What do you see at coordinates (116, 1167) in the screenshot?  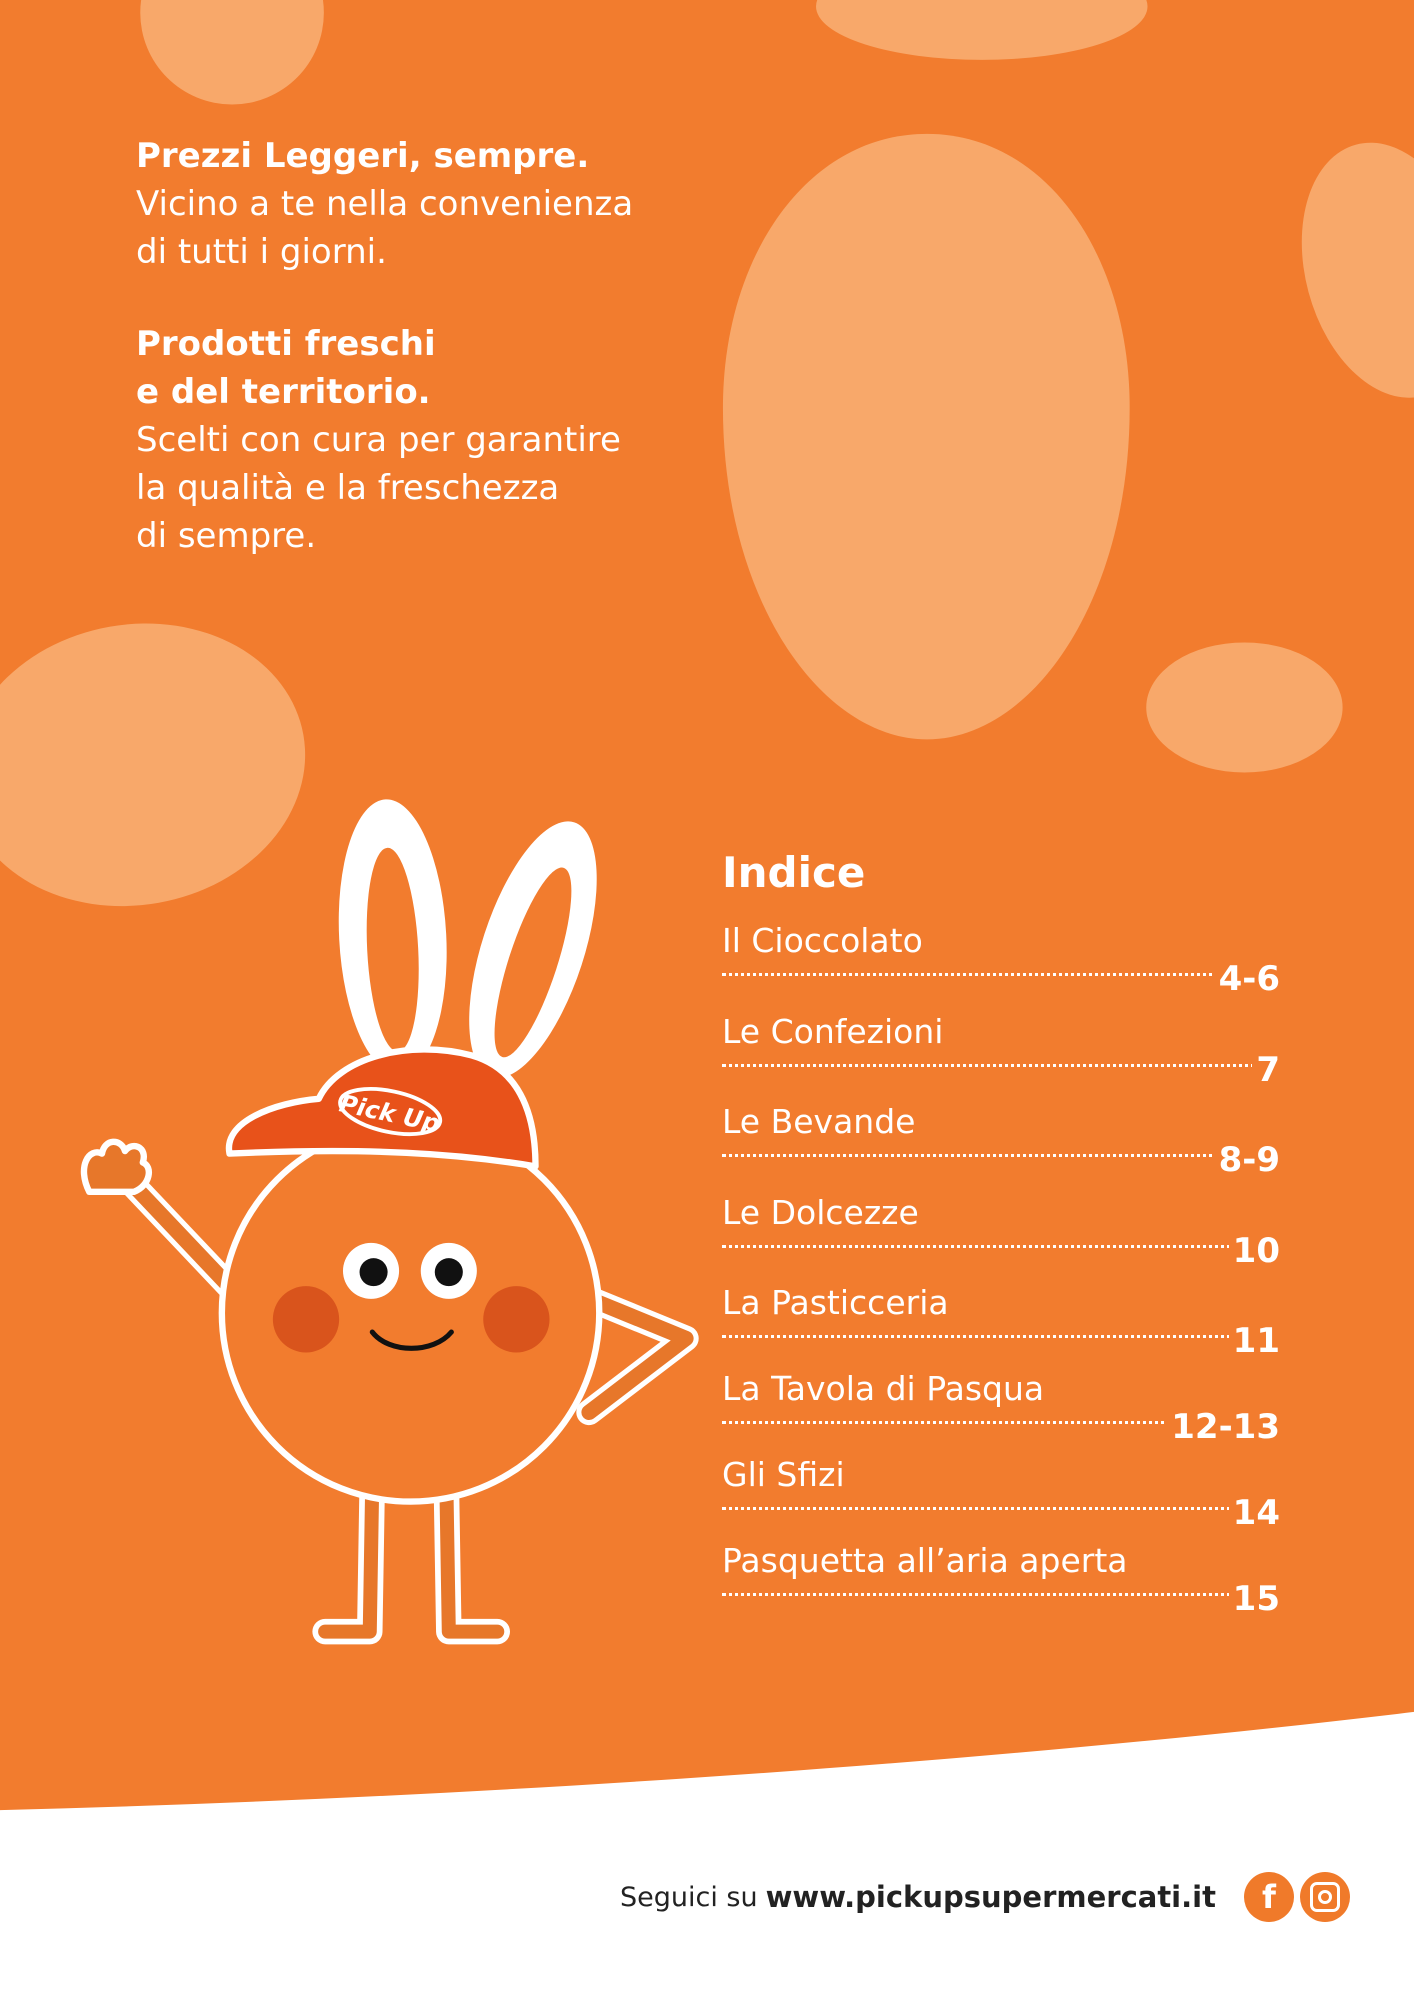 I see `hand-icon` at bounding box center [116, 1167].